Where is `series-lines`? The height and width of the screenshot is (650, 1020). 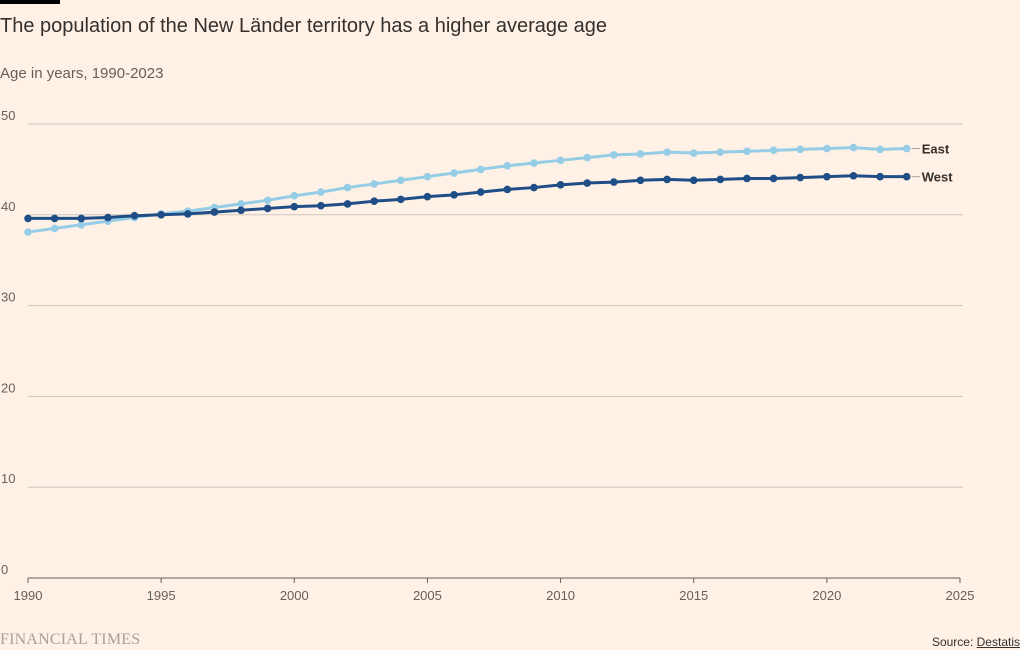
series-lines is located at coordinates (467, 189).